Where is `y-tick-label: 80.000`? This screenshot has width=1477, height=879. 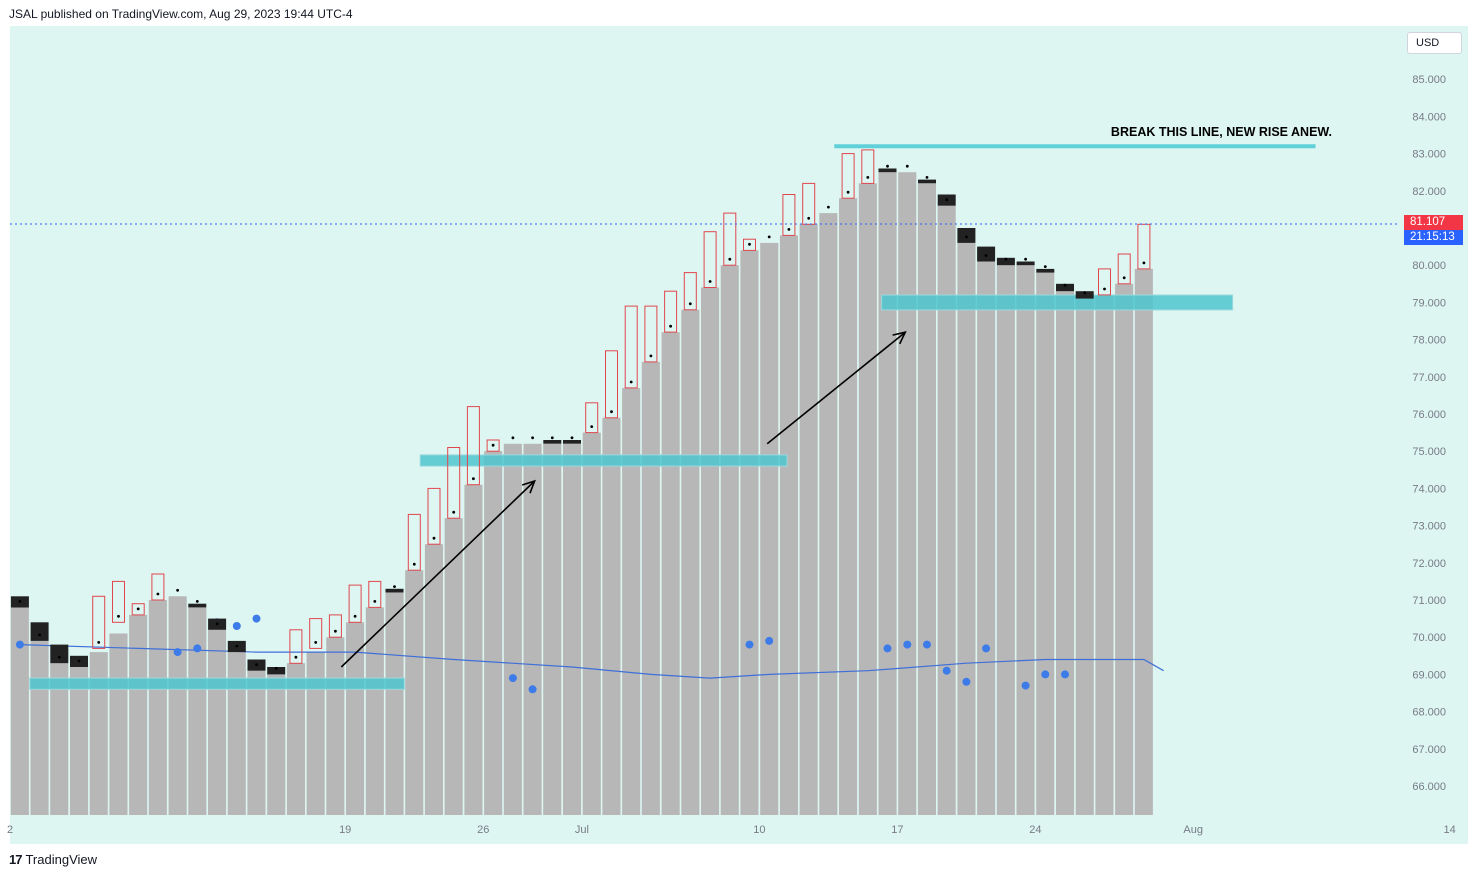
y-tick-label: 80.000 is located at coordinates (1429, 266).